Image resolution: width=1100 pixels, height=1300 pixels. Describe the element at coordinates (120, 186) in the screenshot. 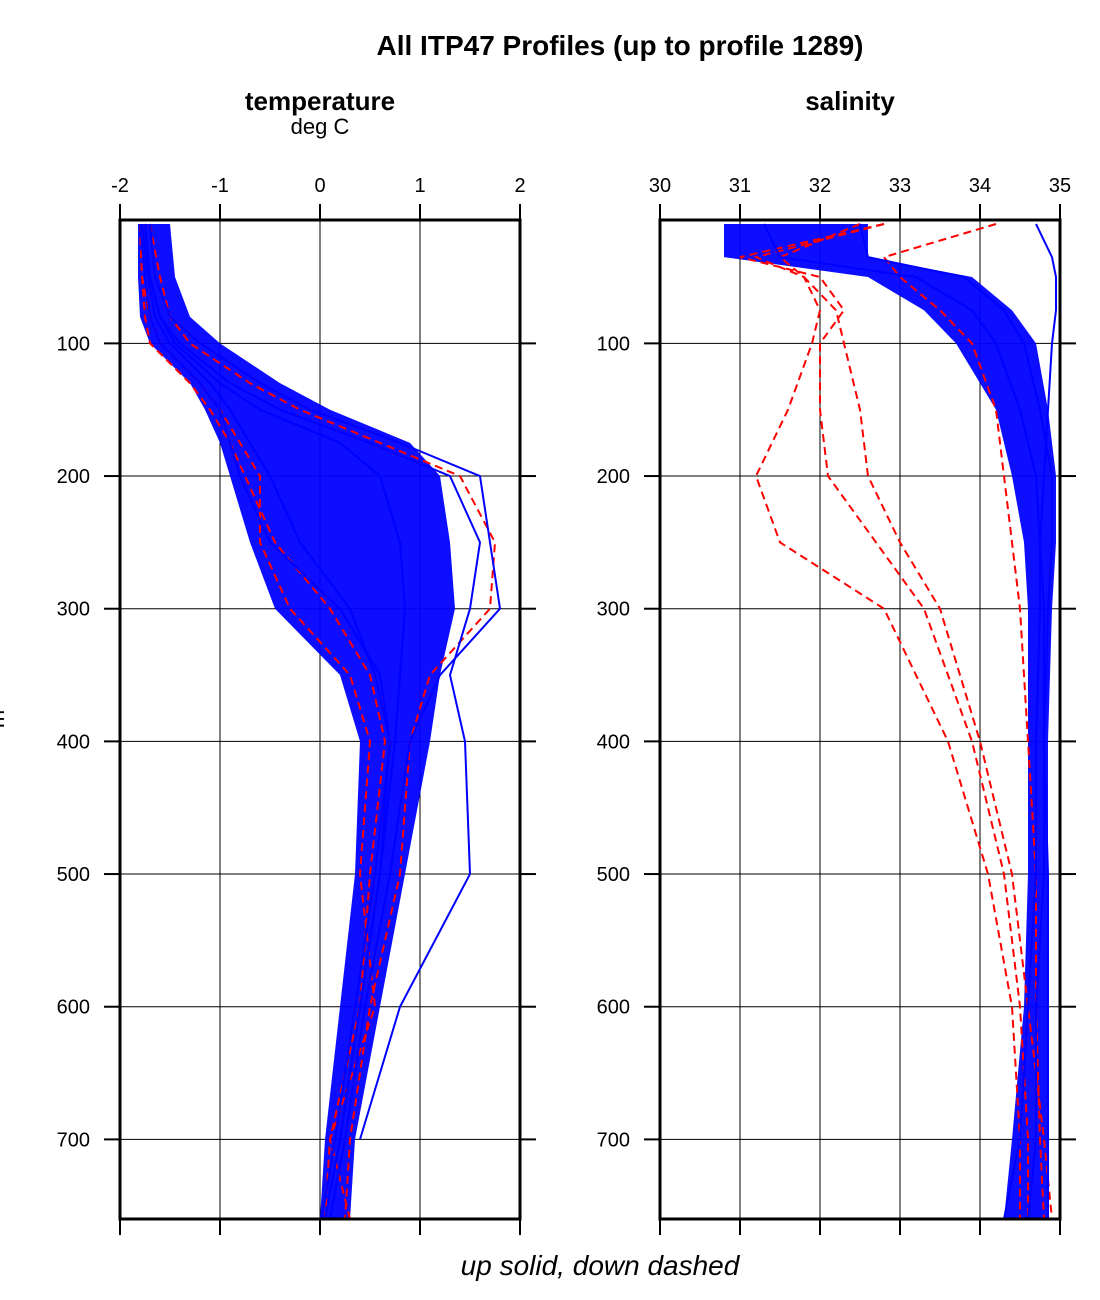

I see `x-tick-label: -2` at that location.